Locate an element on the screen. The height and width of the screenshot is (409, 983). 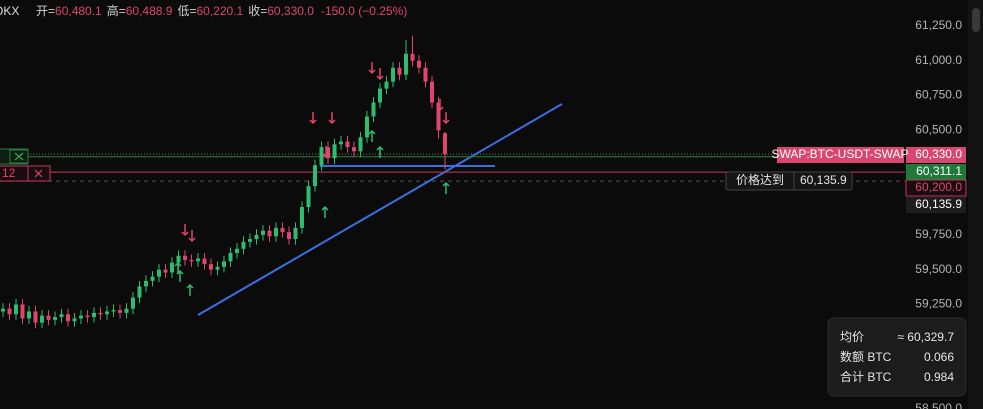
ohlc-value: 60,488.9 is located at coordinates (149, 11).